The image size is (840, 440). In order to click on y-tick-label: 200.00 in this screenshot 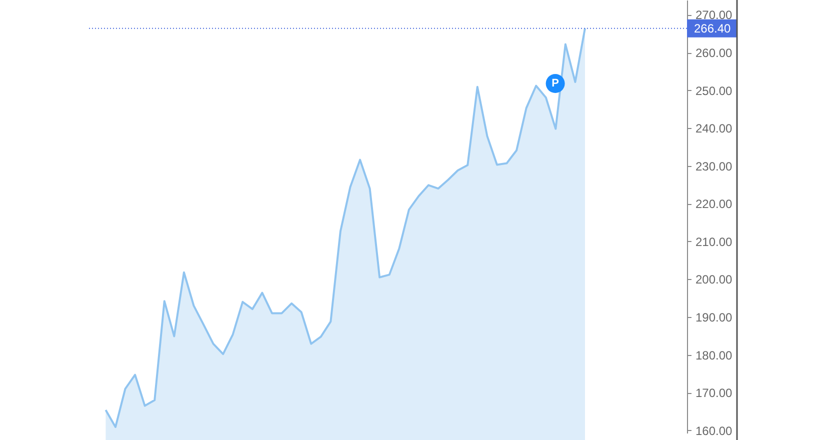, I will do `click(714, 279)`.